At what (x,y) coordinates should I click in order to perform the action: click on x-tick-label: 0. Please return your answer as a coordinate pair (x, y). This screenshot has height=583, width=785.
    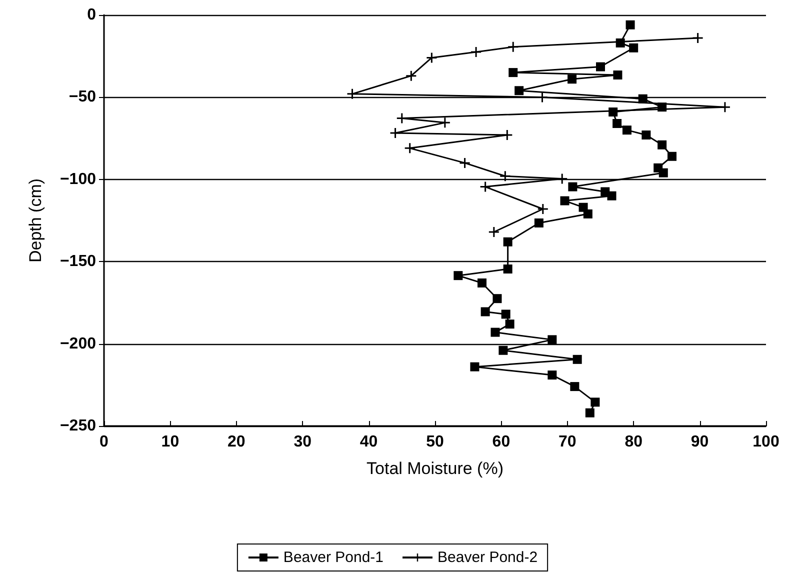
    Looking at the image, I should click on (104, 442).